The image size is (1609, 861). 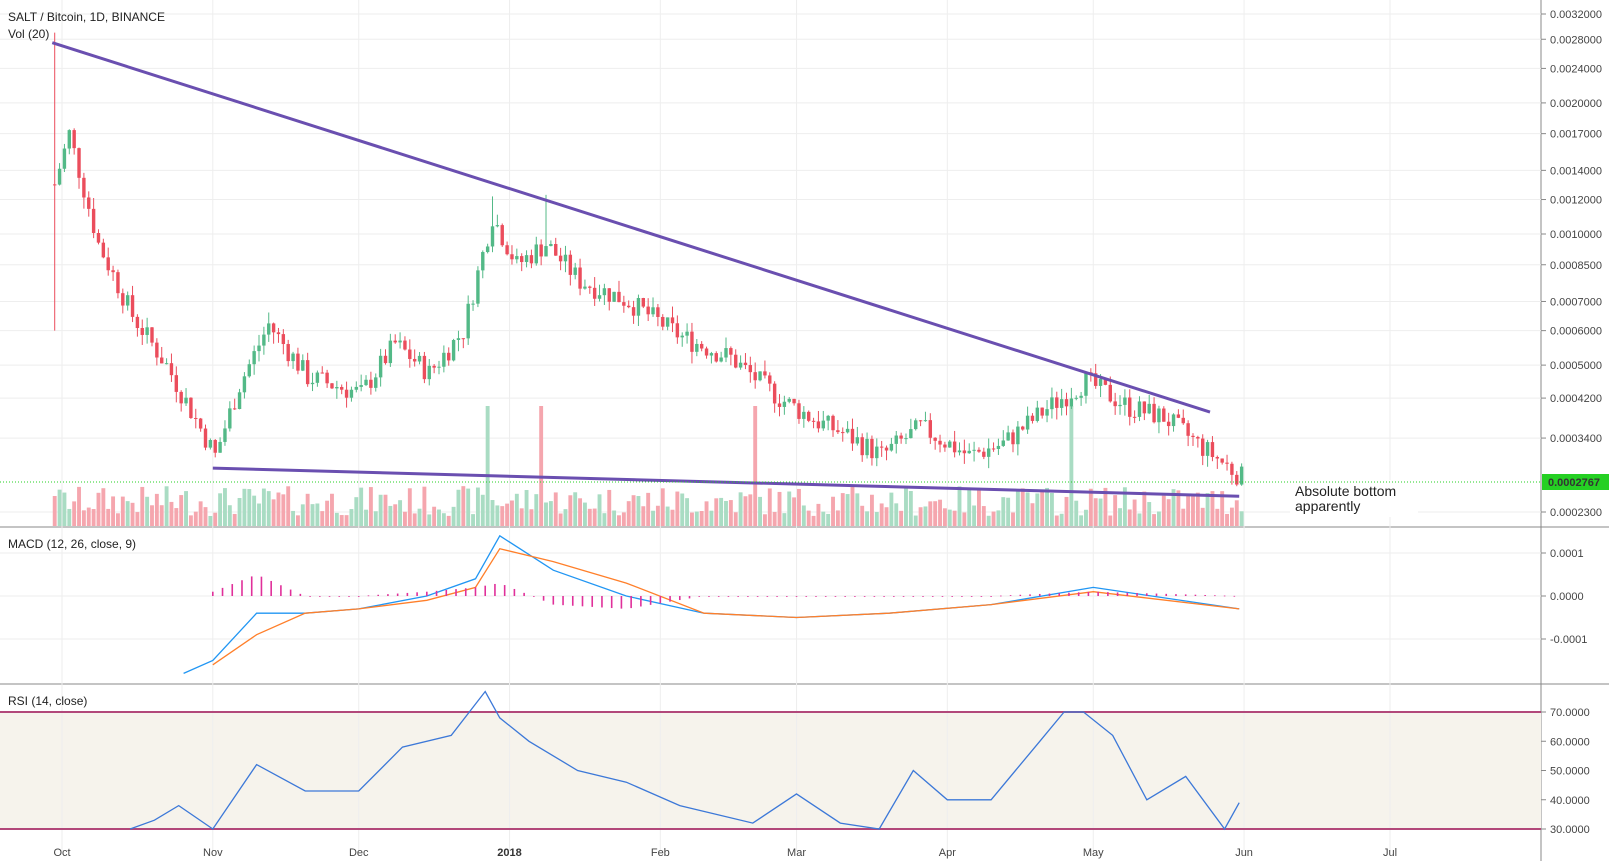 What do you see at coordinates (1570, 772) in the screenshot?
I see `rsi-y-tick-label: 50.0000` at bounding box center [1570, 772].